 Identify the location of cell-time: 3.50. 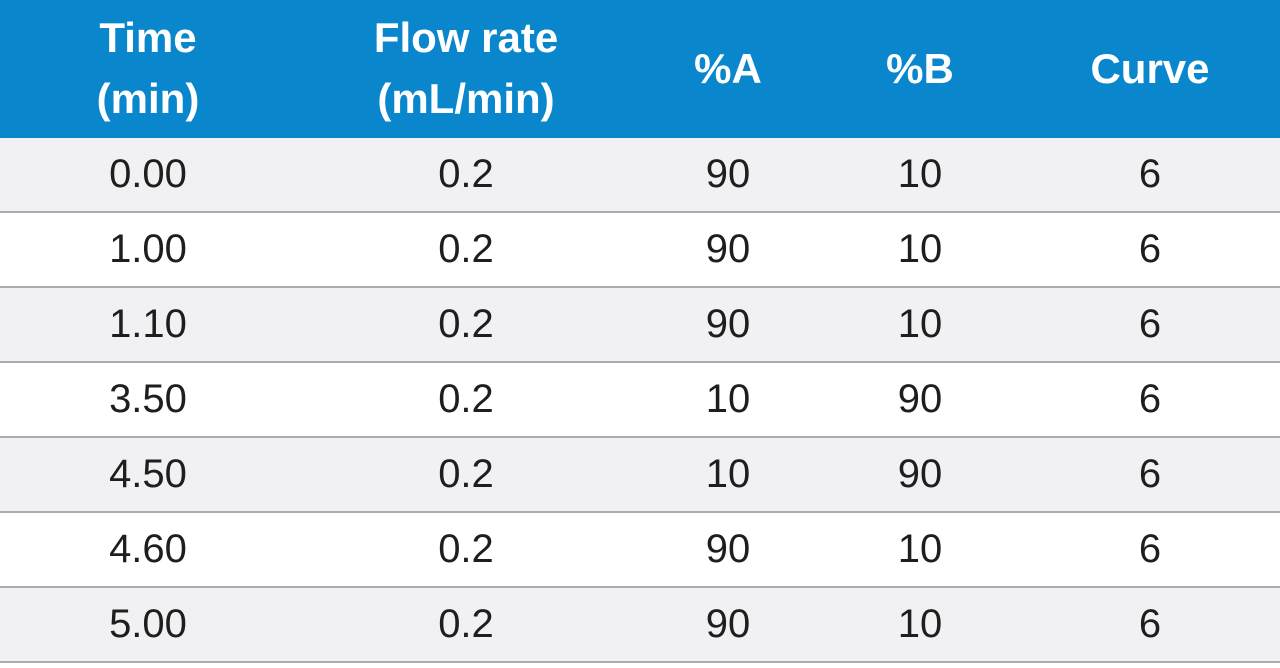
(148, 399).